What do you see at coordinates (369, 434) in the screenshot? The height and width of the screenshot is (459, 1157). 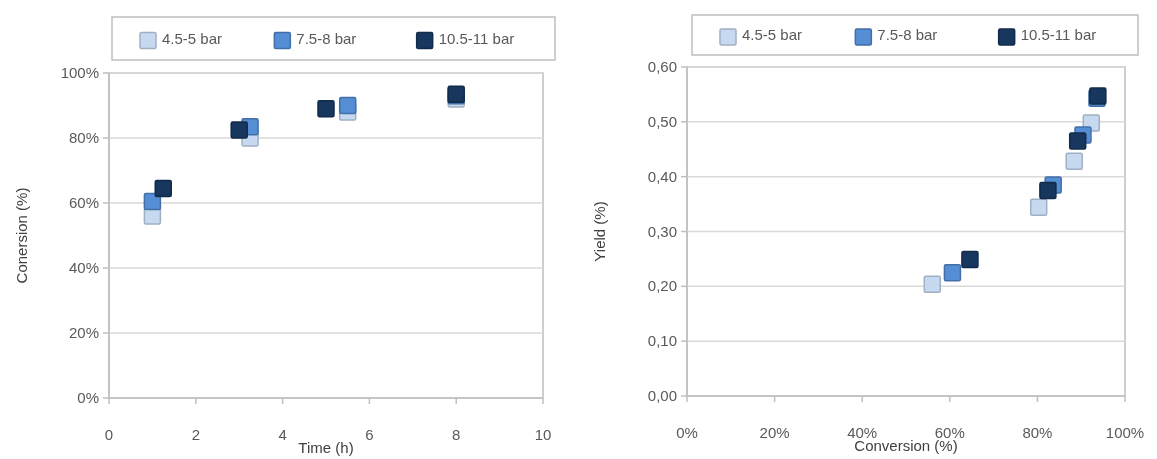 I see `x-tick-label: 6` at bounding box center [369, 434].